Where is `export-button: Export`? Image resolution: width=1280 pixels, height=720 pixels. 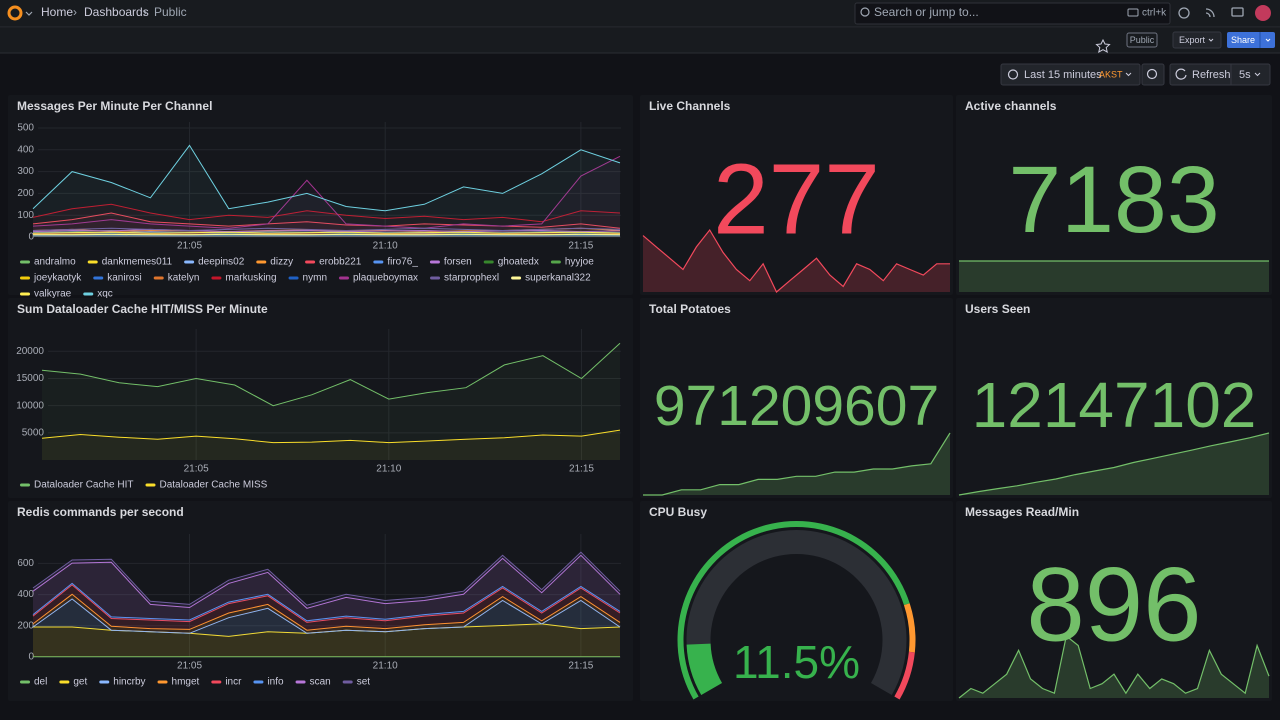
export-button: Export is located at coordinates (1197, 40).